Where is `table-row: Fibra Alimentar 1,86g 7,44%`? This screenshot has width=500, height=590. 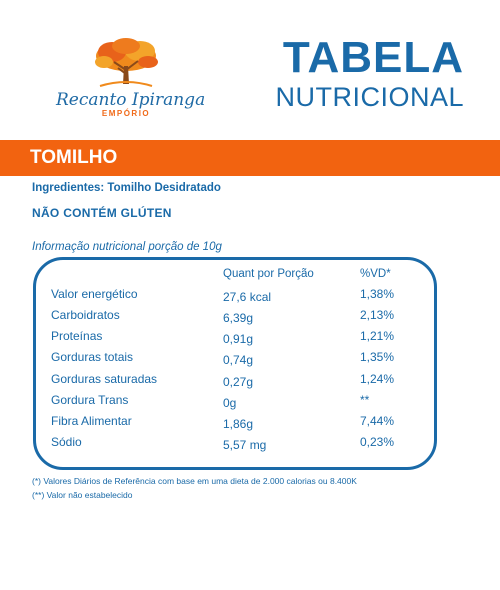
table-row: Fibra Alimentar 1,86g 7,44% is located at coordinates (250, 424).